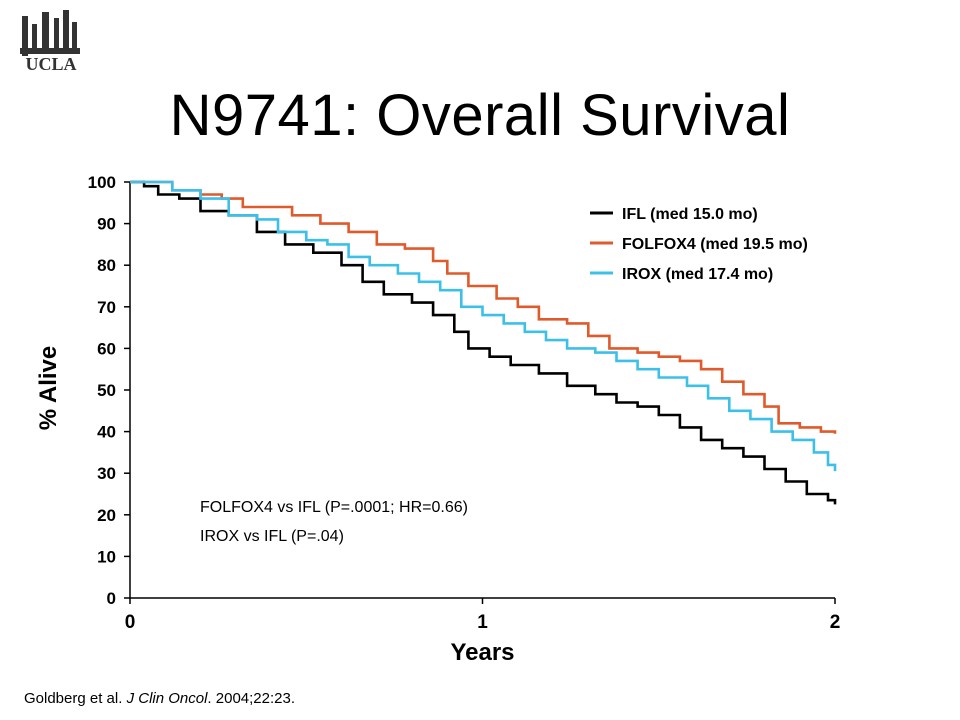  Describe the element at coordinates (50, 63) in the screenshot. I see `logo-text: UCLA` at that location.